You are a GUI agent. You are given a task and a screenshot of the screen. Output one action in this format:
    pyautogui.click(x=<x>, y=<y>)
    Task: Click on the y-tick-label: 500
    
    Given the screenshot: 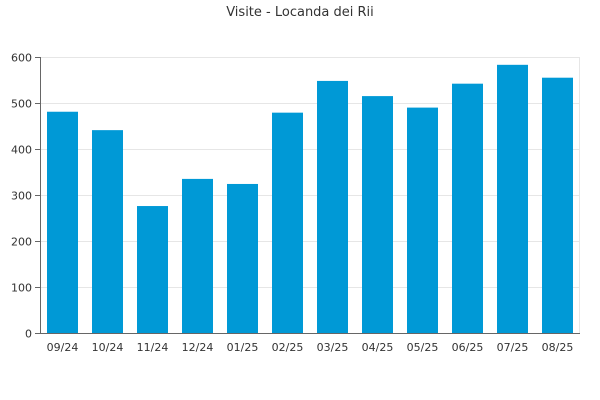 What is the action you would take?
    pyautogui.click(x=21, y=104)
    